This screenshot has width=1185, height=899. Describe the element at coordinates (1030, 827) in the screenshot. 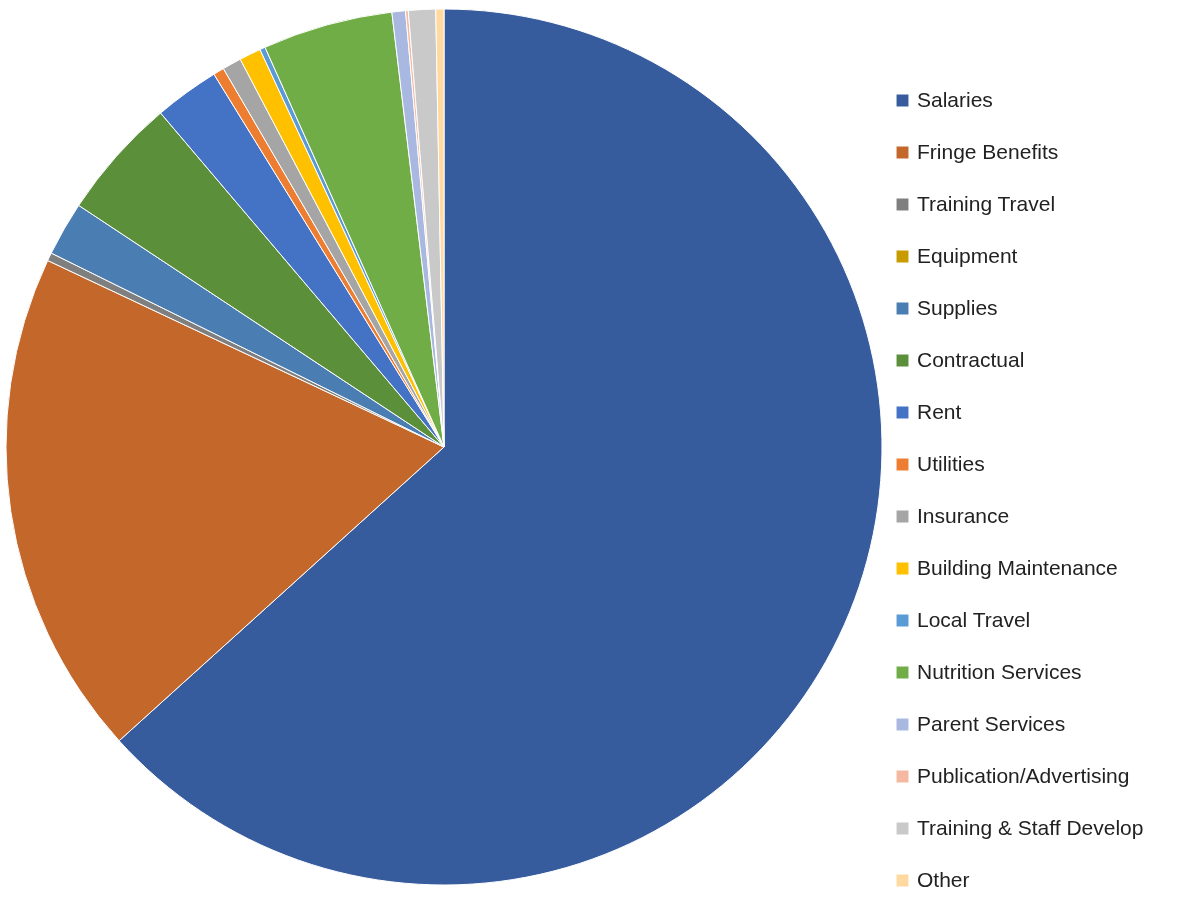

I see `legend-label: Training & Staff Develop` at that location.